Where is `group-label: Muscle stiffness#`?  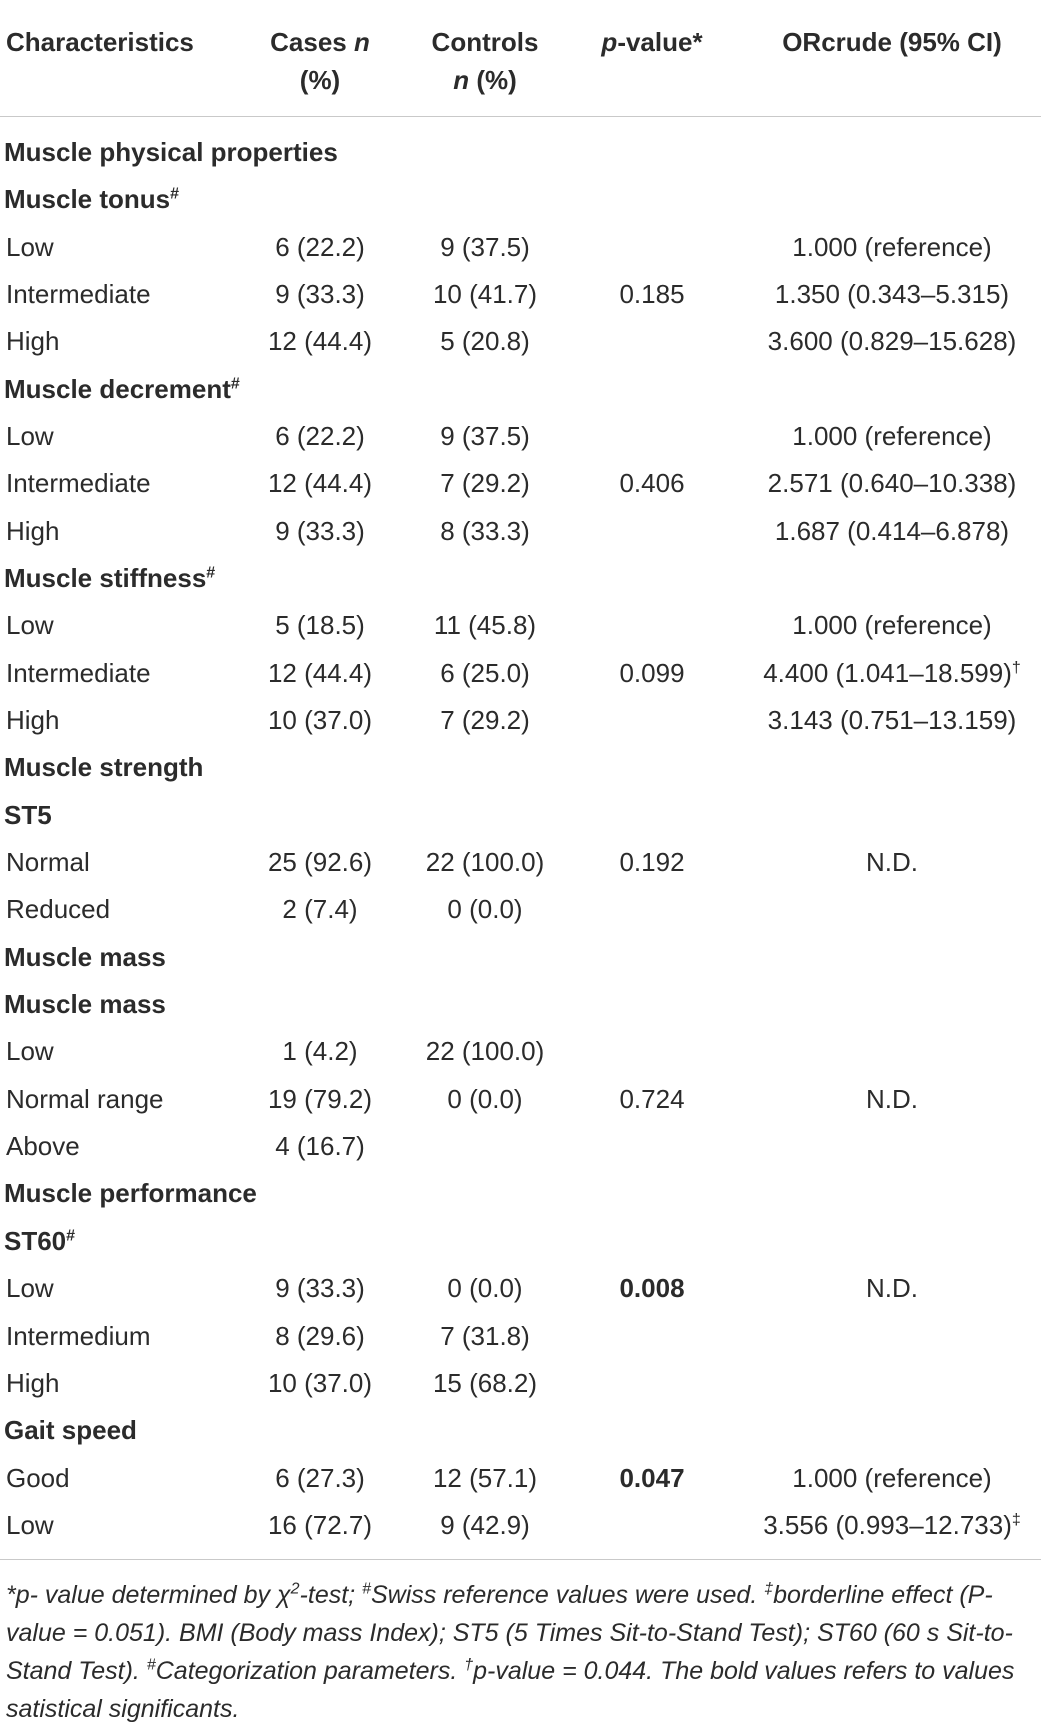 group-label: Muscle stiffness# is located at coordinates (109, 578).